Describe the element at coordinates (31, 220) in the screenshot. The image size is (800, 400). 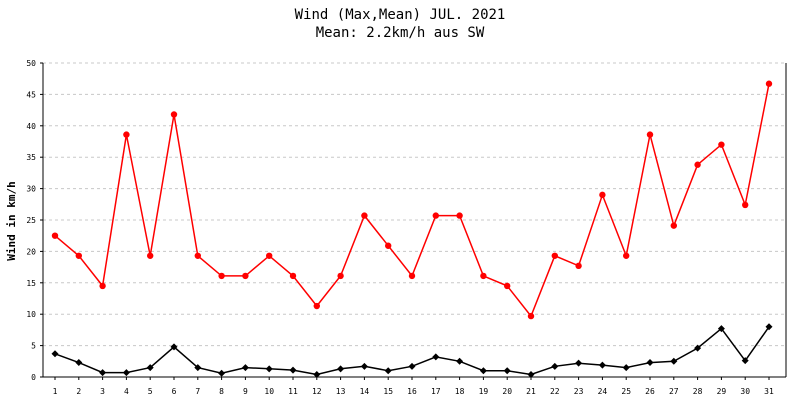
I see `y-tick-label: 25` at that location.